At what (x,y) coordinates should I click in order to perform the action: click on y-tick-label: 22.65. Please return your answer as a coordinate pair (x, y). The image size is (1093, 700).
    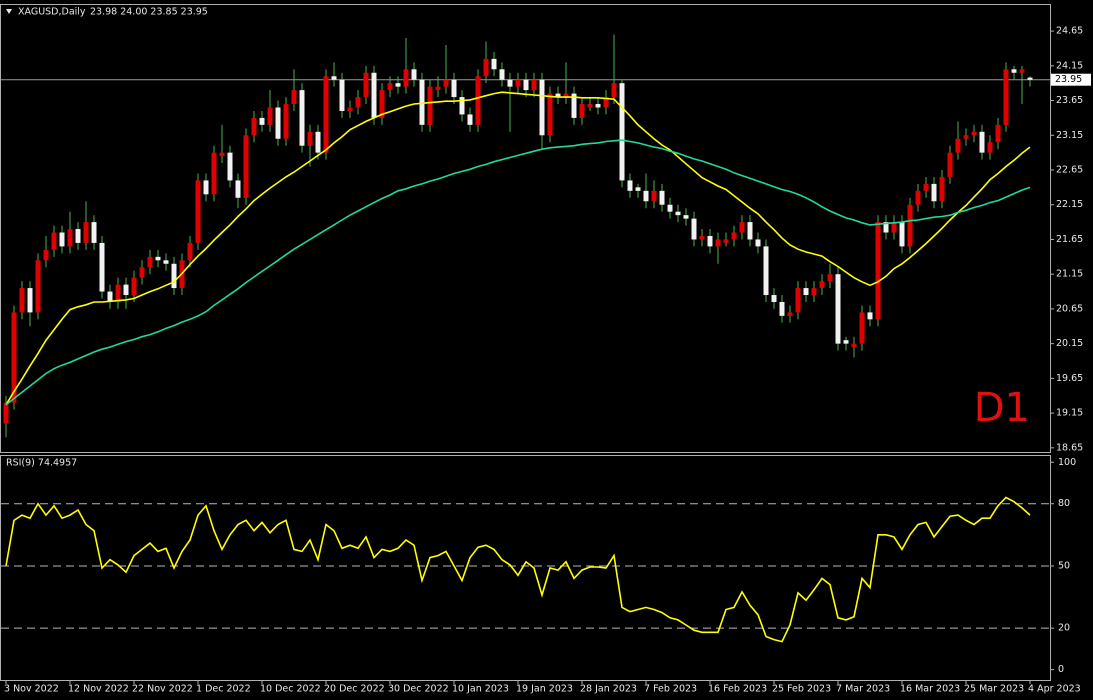
    Looking at the image, I should click on (1069, 170).